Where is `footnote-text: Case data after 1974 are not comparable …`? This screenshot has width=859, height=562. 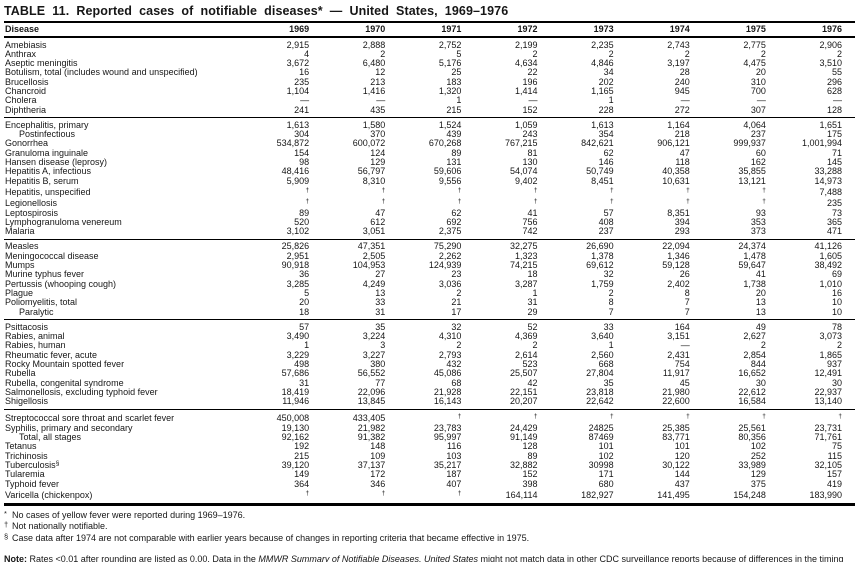
footnote-text: Case data after 1974 are not comparable … is located at coordinates (271, 537).